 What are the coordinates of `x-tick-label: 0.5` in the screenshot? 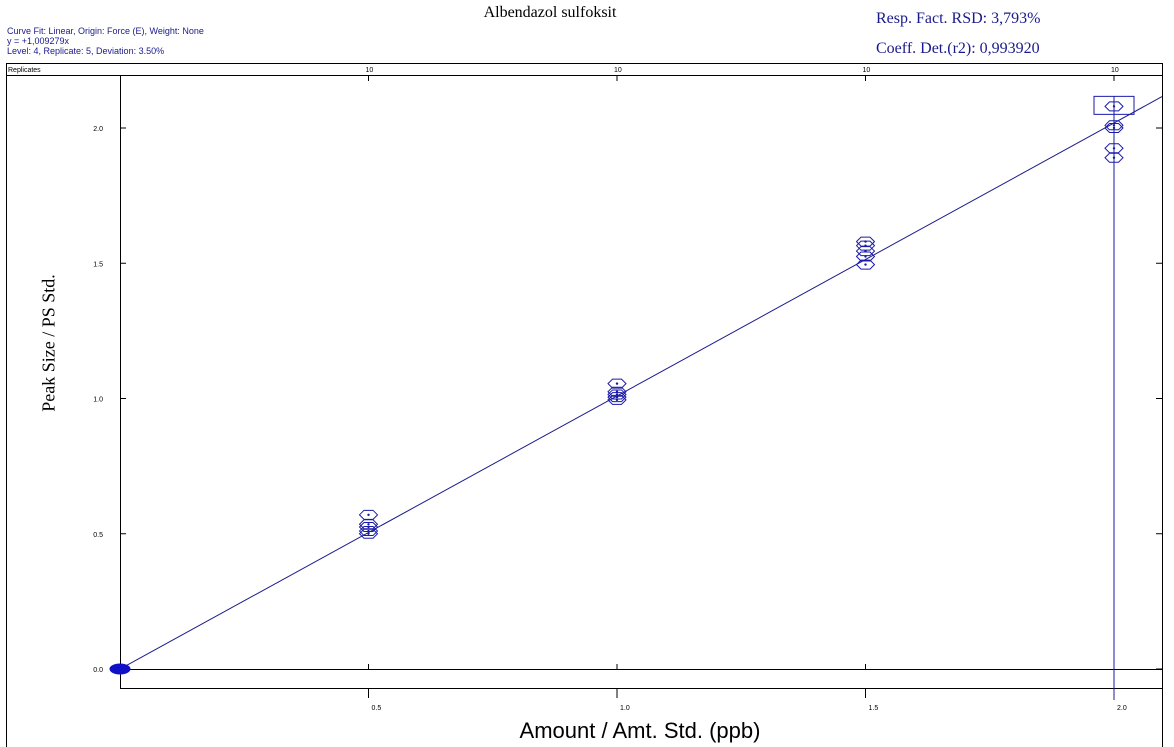 It's located at (377, 708).